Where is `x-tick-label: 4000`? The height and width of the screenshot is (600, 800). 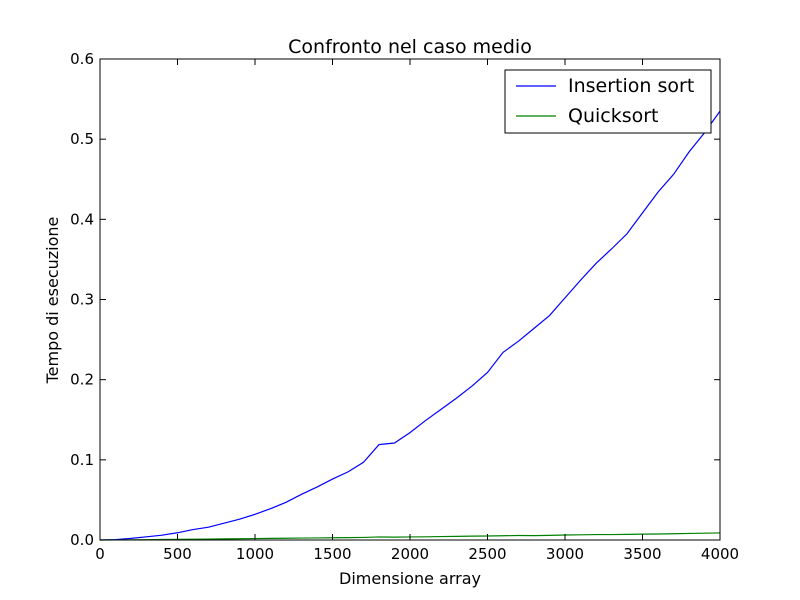 x-tick-label: 4000 is located at coordinates (720, 554).